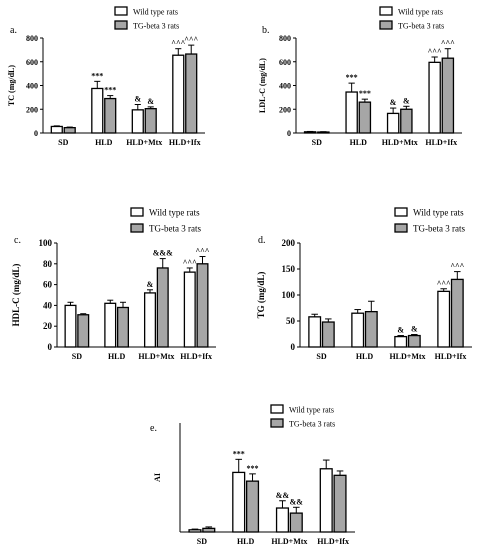 Image resolution: width=486 pixels, height=550 pixels. Describe the element at coordinates (291, 321) in the screenshot. I see `y-tick-label: 50` at that location.